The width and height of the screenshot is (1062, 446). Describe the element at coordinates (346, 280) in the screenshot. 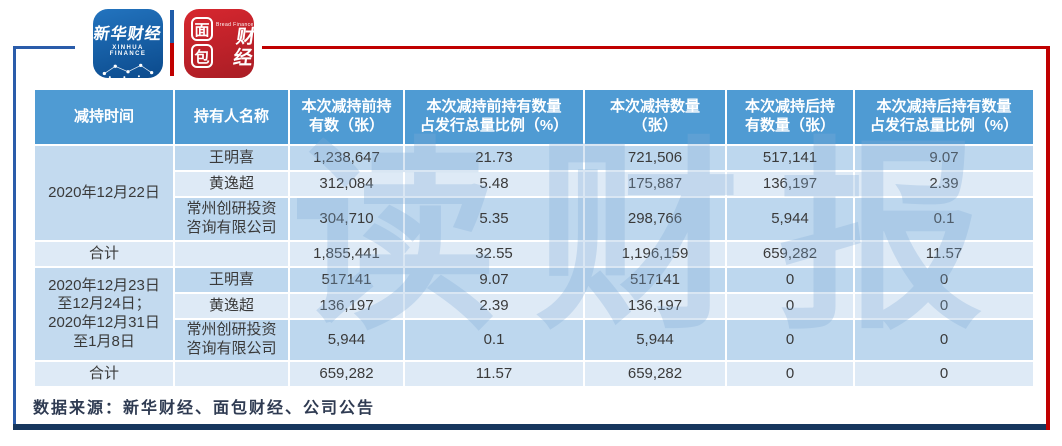

I see `pre-amount-cell: 517141` at that location.